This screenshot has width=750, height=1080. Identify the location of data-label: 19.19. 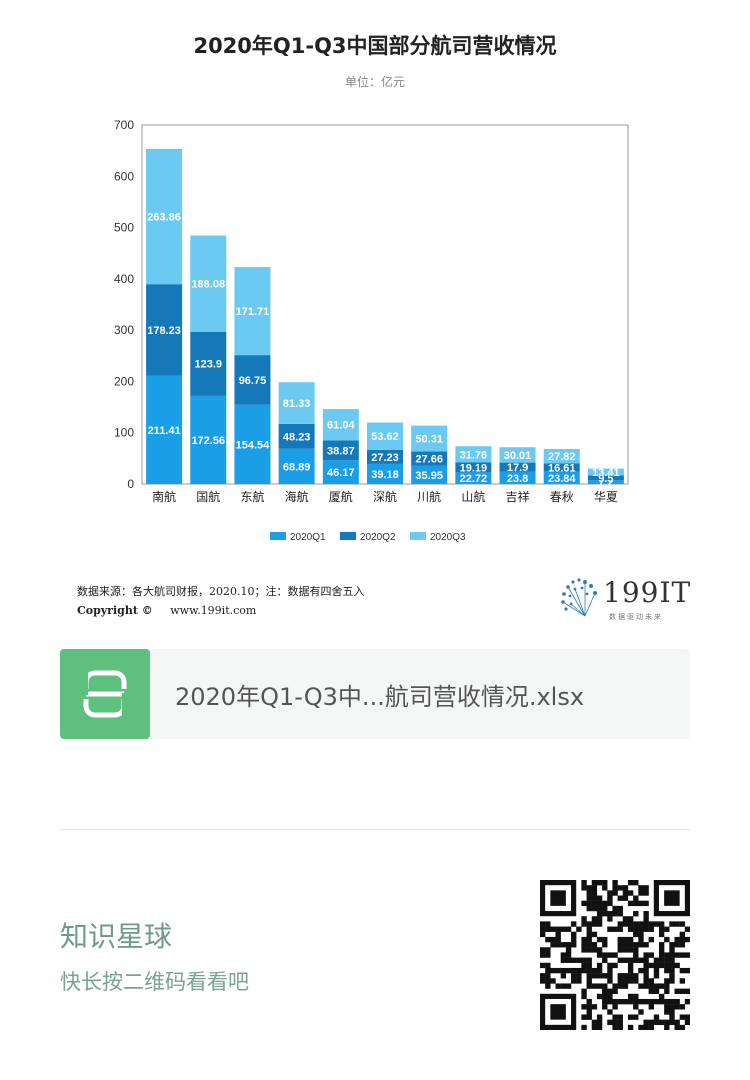
(474, 468).